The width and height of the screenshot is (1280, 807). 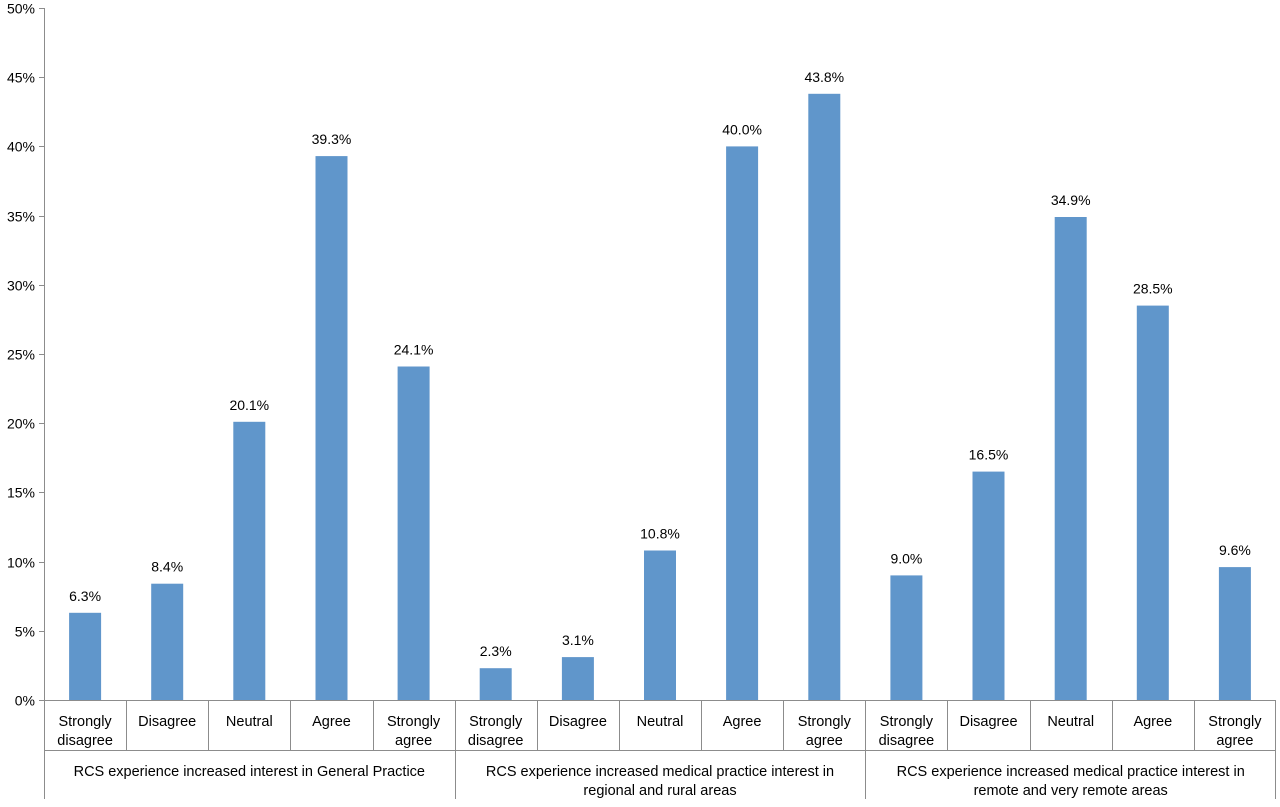 I want to click on y-tick-label: 45%, so click(x=21, y=78).